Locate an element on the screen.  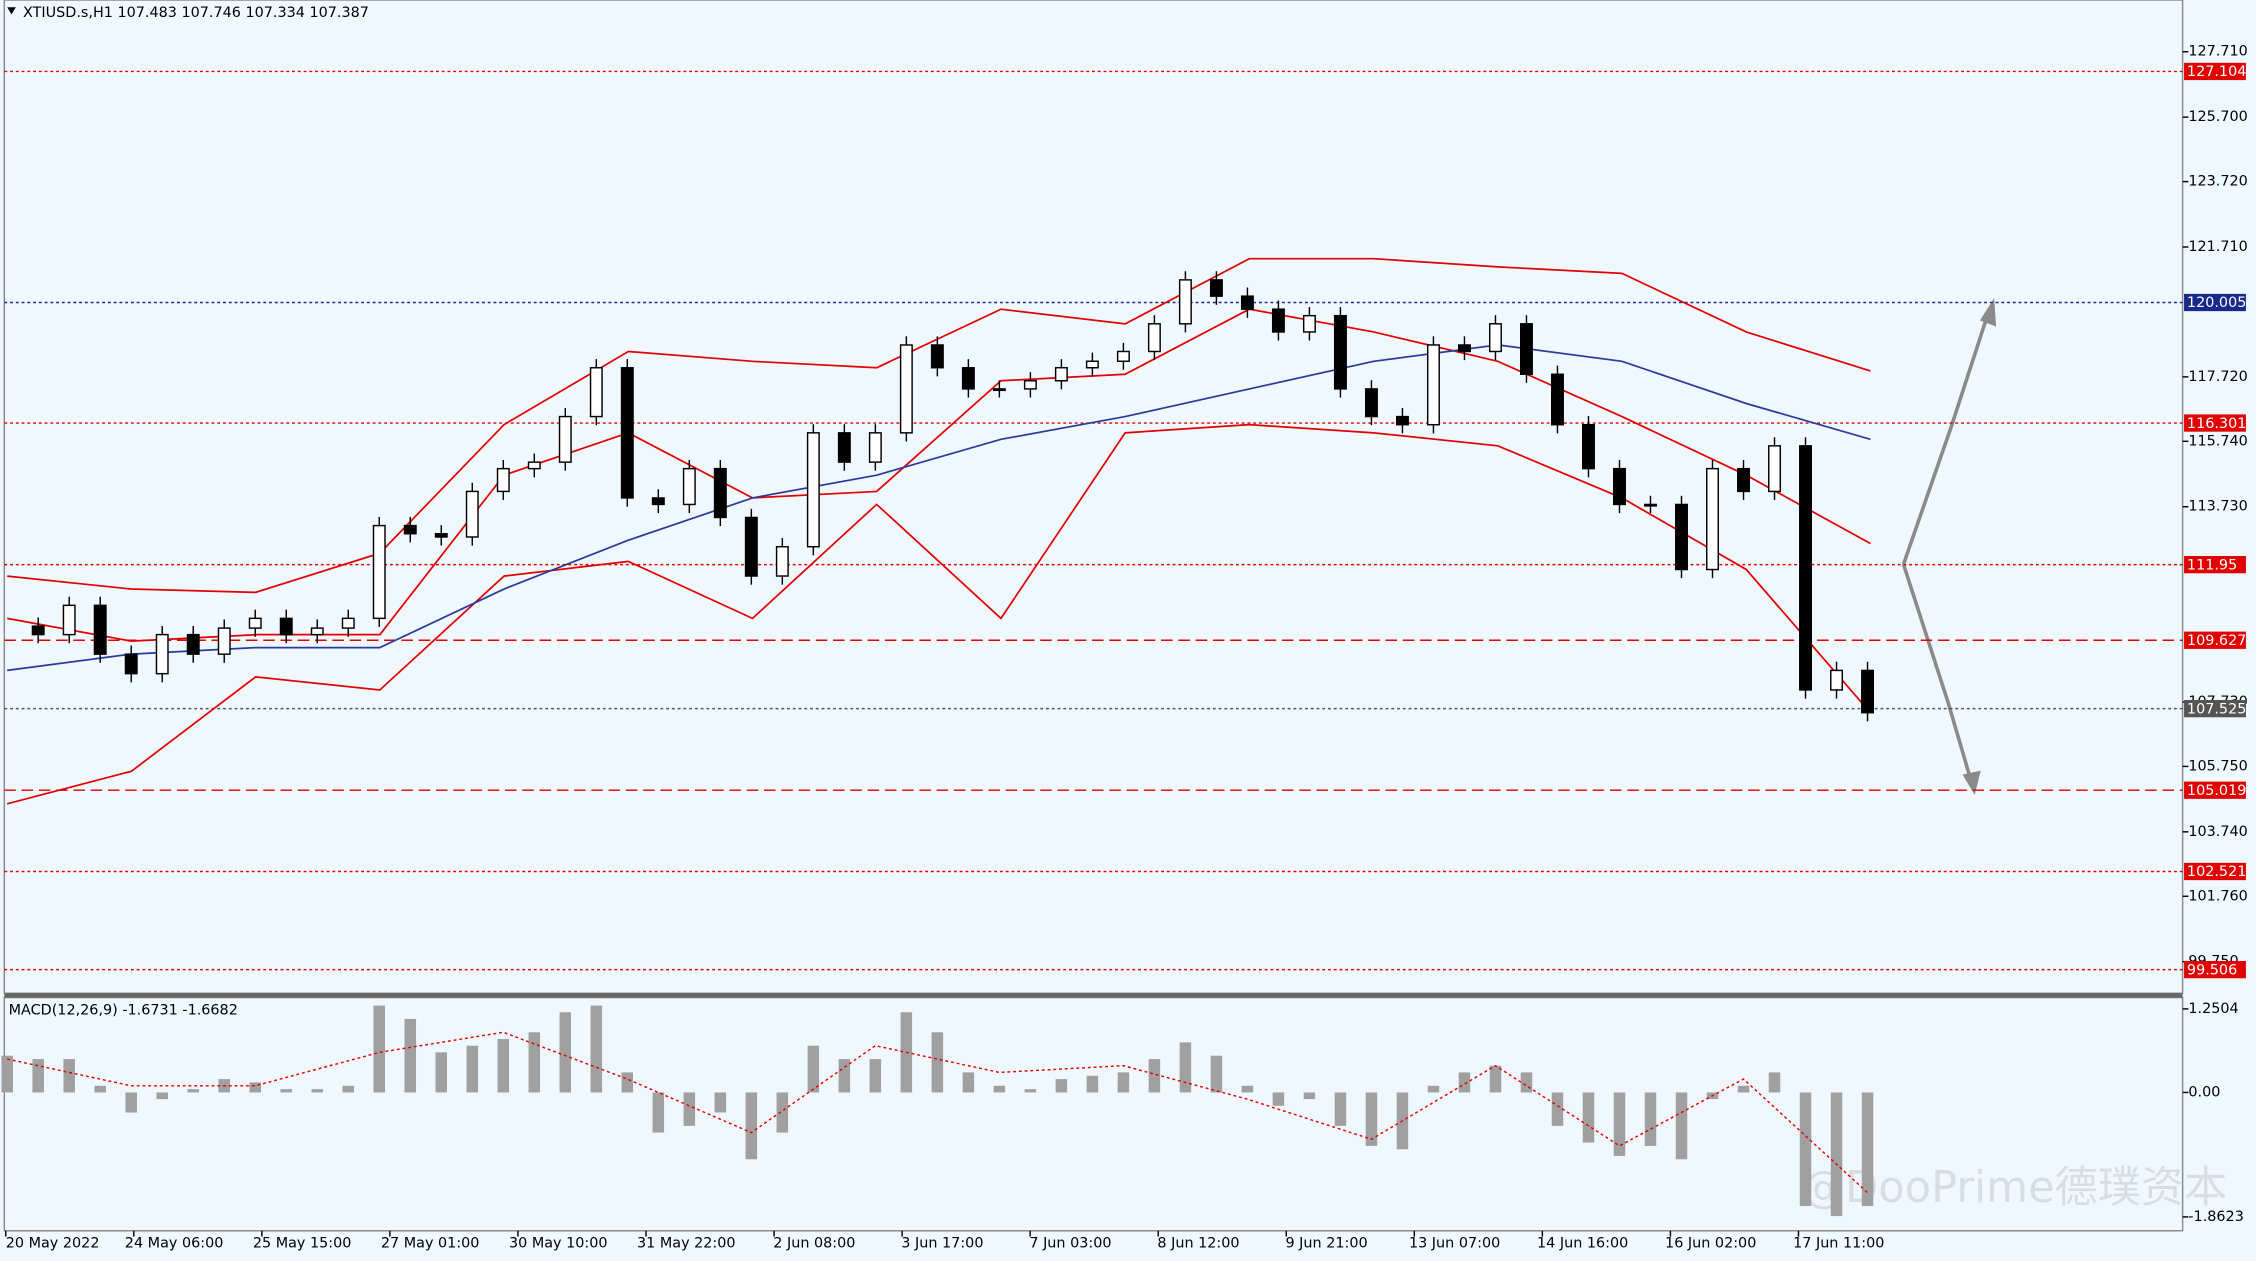
y-tick-label: 117.720 is located at coordinates (2217, 377).